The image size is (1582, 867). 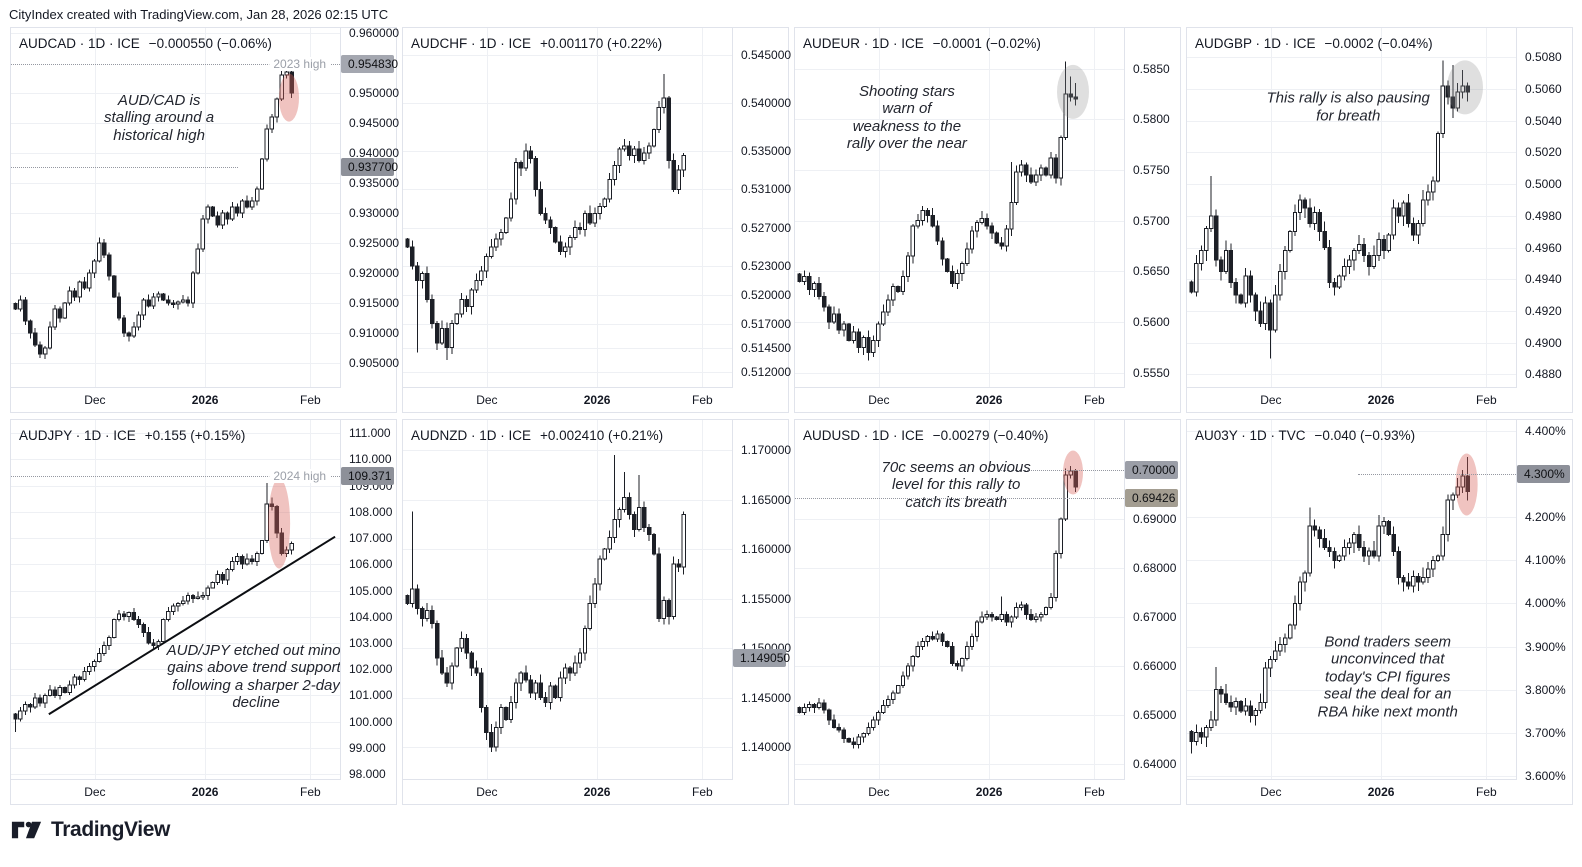 I want to click on annotation-line: historical high, so click(x=159, y=135).